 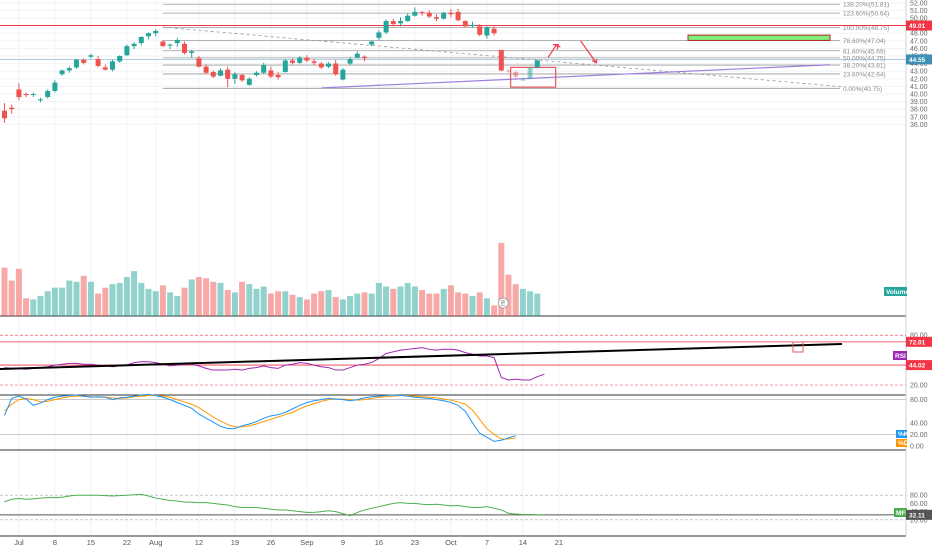 I want to click on rsi-tick-label: 20.00, so click(x=919, y=386).